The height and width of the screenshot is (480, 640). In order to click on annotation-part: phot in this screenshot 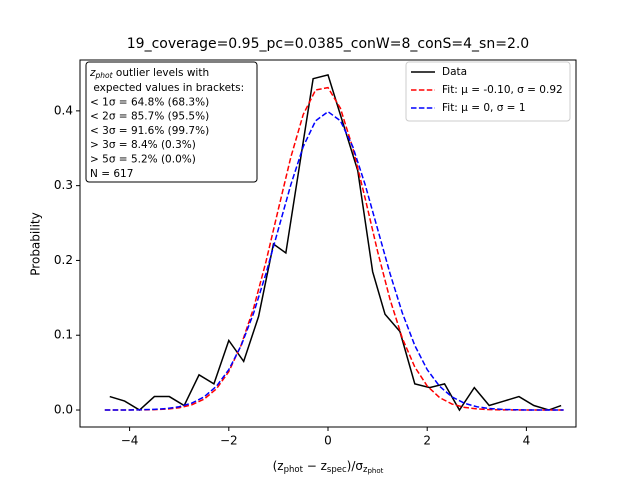, I will do `click(104, 75)`.